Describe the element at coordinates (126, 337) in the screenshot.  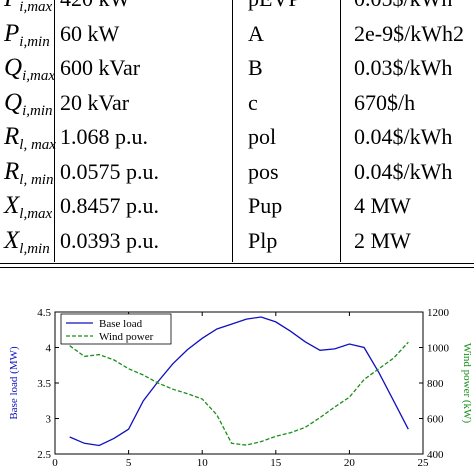
I see `legend-label: Wind power` at that location.